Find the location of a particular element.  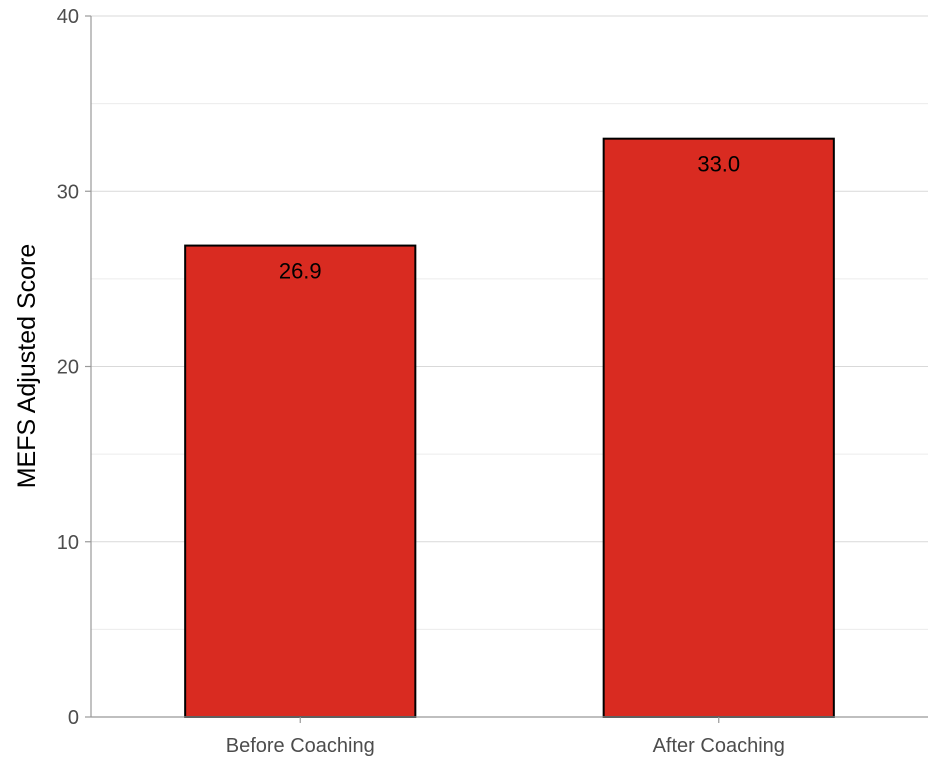

y-tick-label: 0 is located at coordinates (73, 718).